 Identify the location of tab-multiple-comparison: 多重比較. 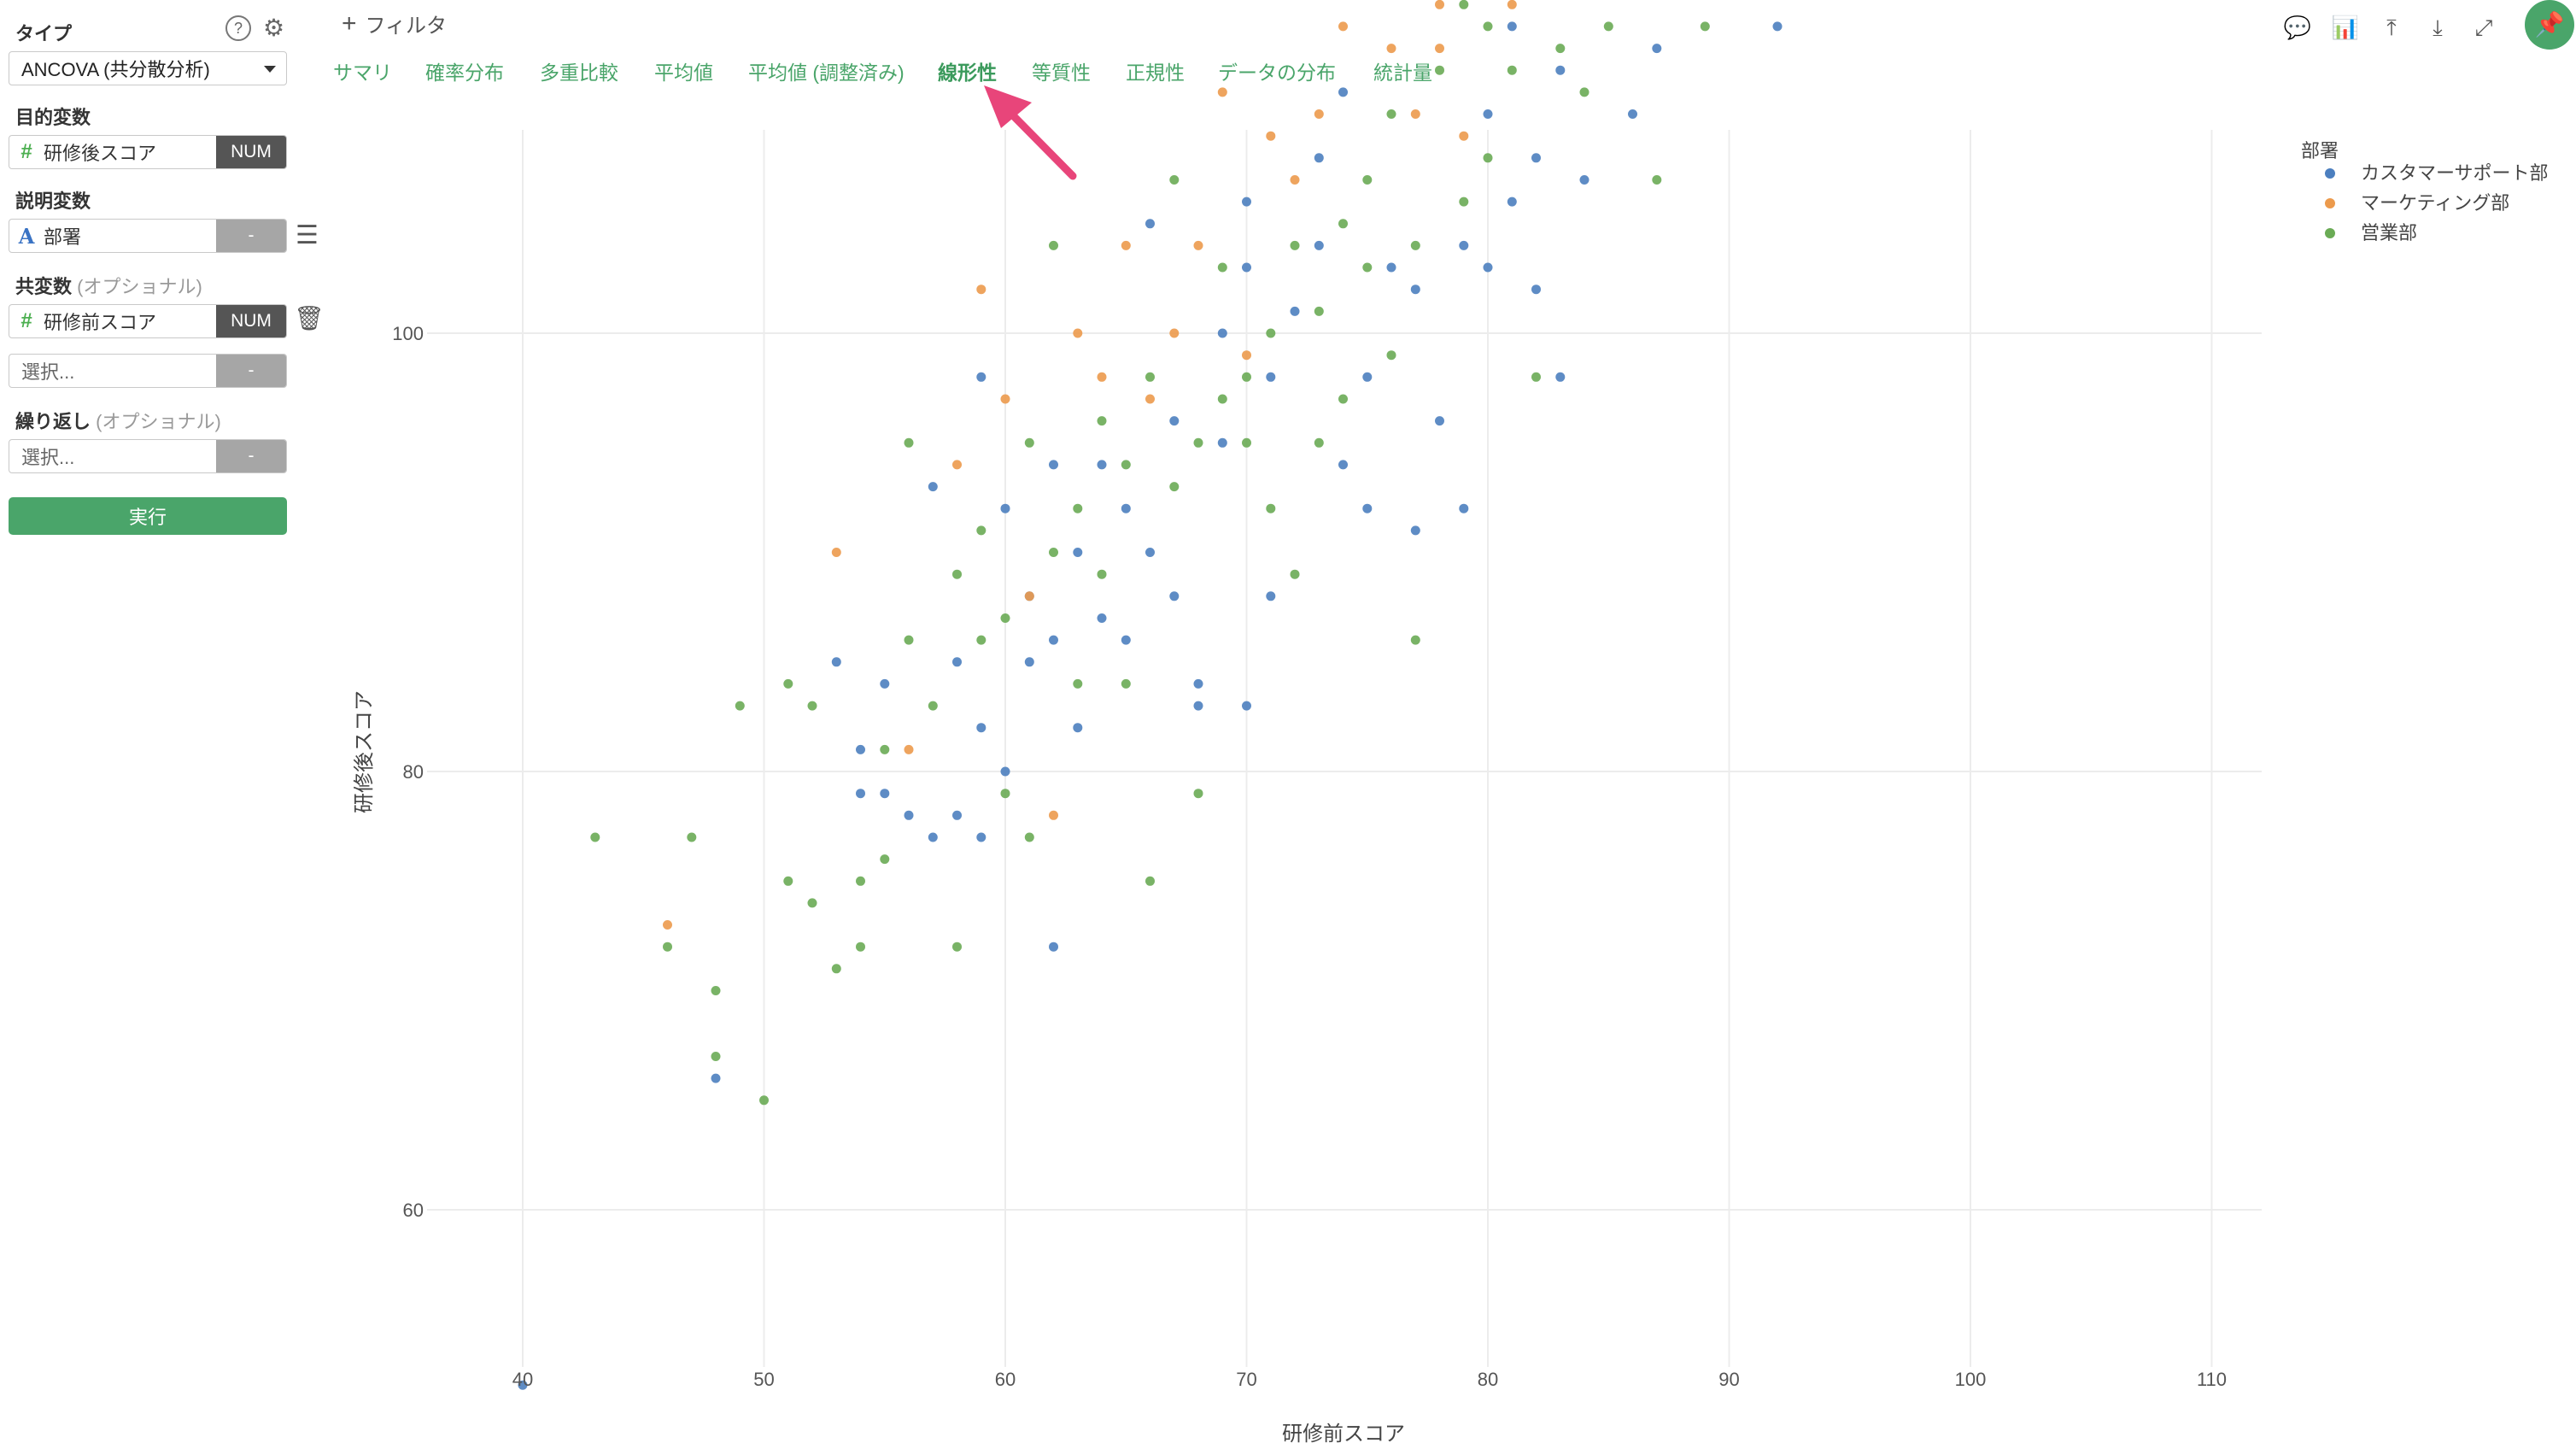
(579, 73).